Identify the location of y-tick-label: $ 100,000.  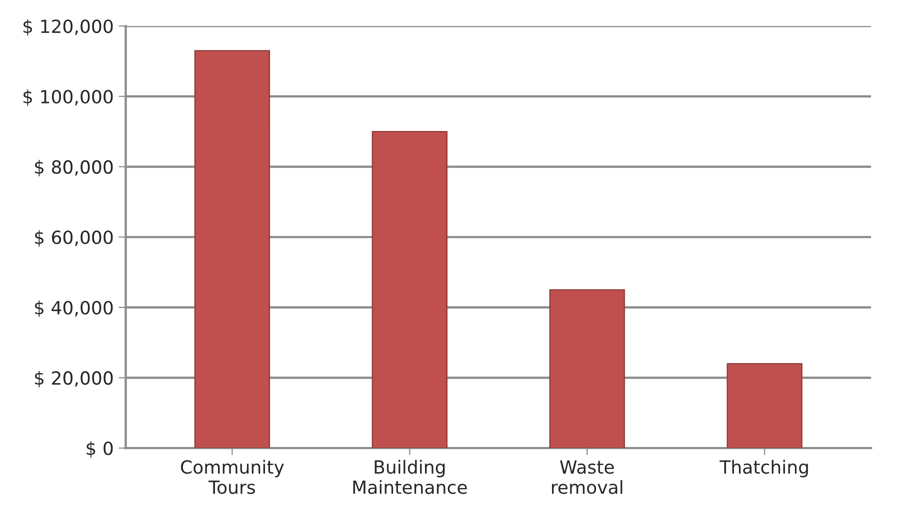
(68, 98).